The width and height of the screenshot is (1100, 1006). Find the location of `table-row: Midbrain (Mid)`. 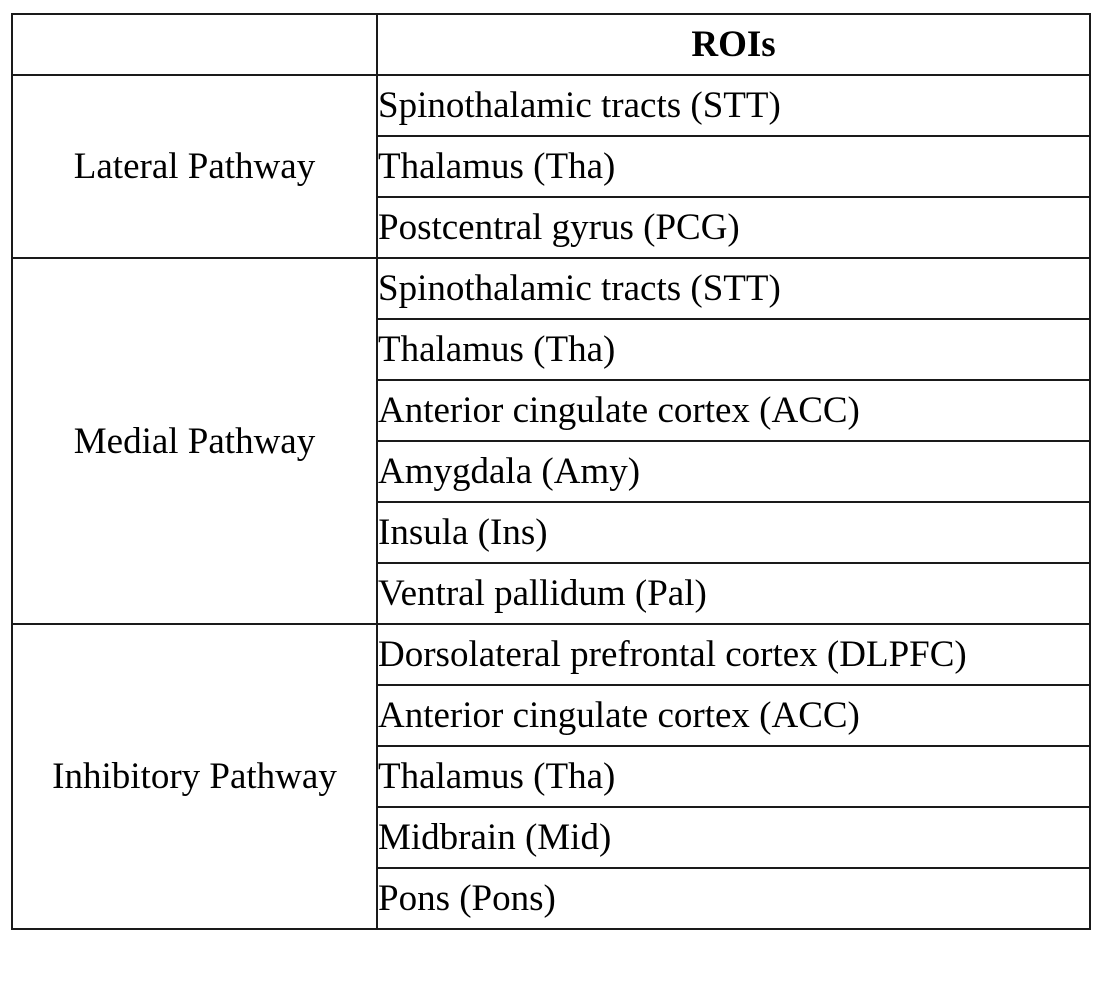

table-row: Midbrain (Mid) is located at coordinates (551, 837).